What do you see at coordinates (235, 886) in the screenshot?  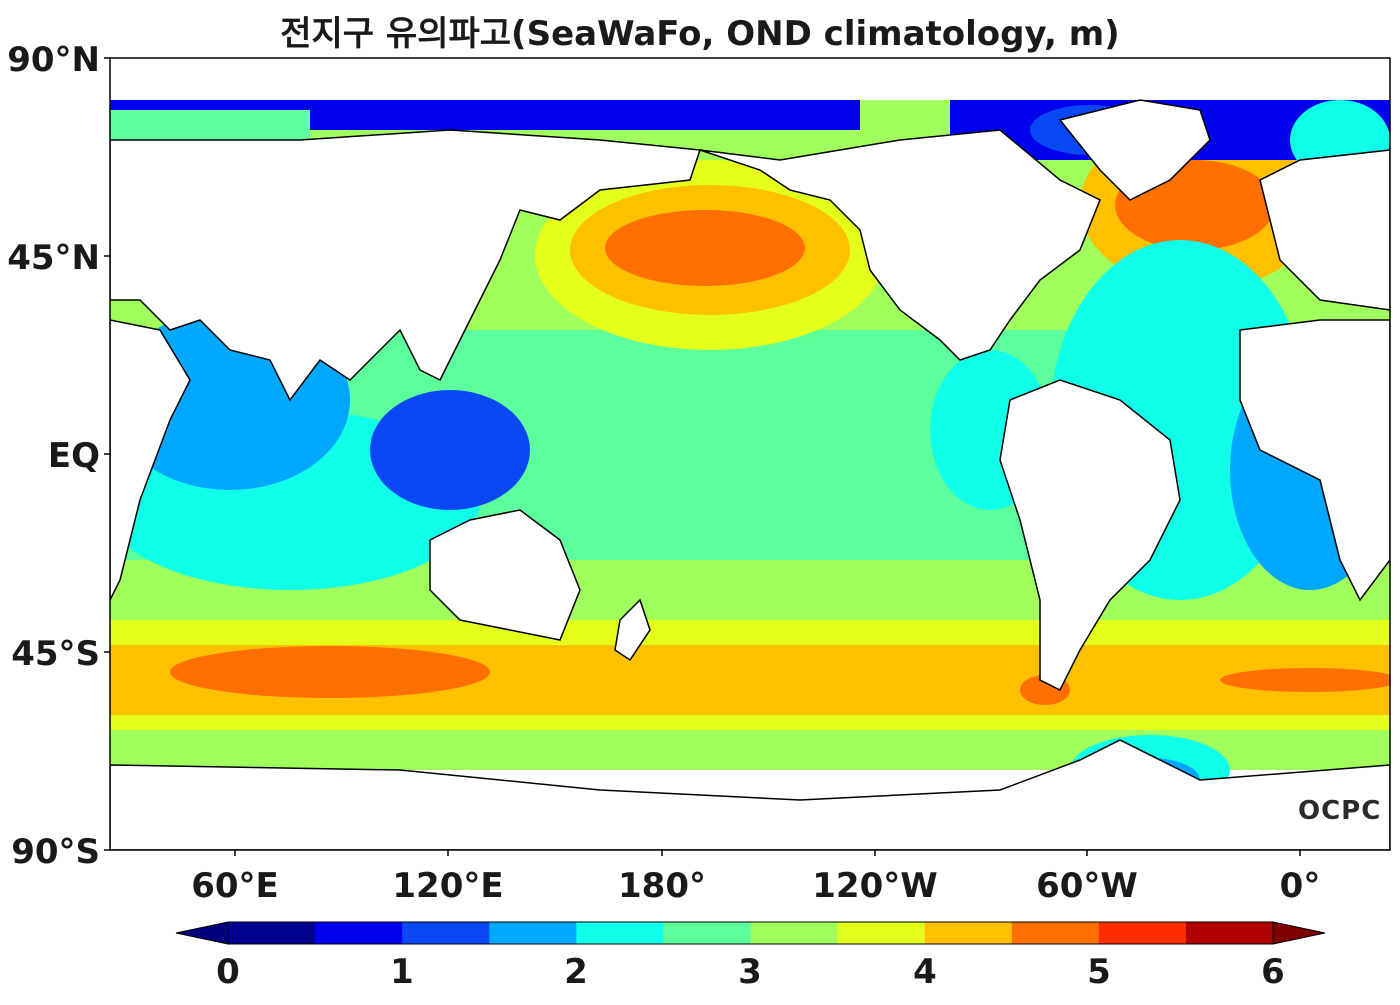 I see `lon-label-60e: 60°E` at bounding box center [235, 886].